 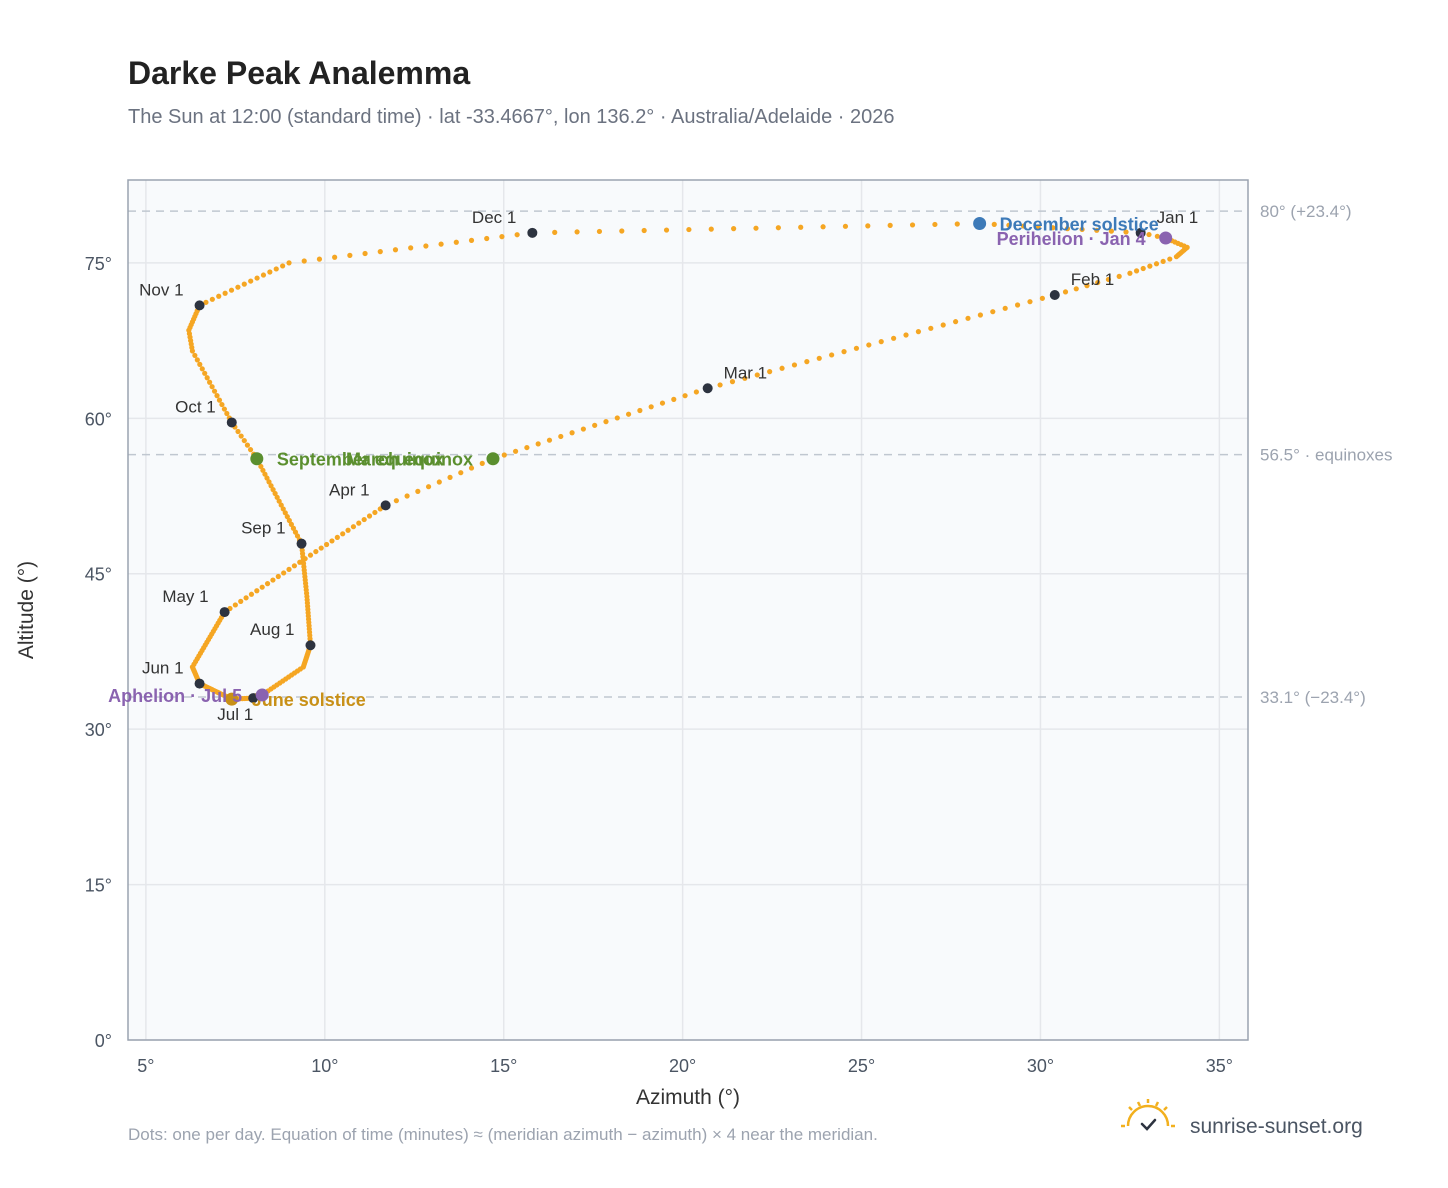 I want to click on event-label: Perihelion · Jan 4, so click(x=1071, y=239).